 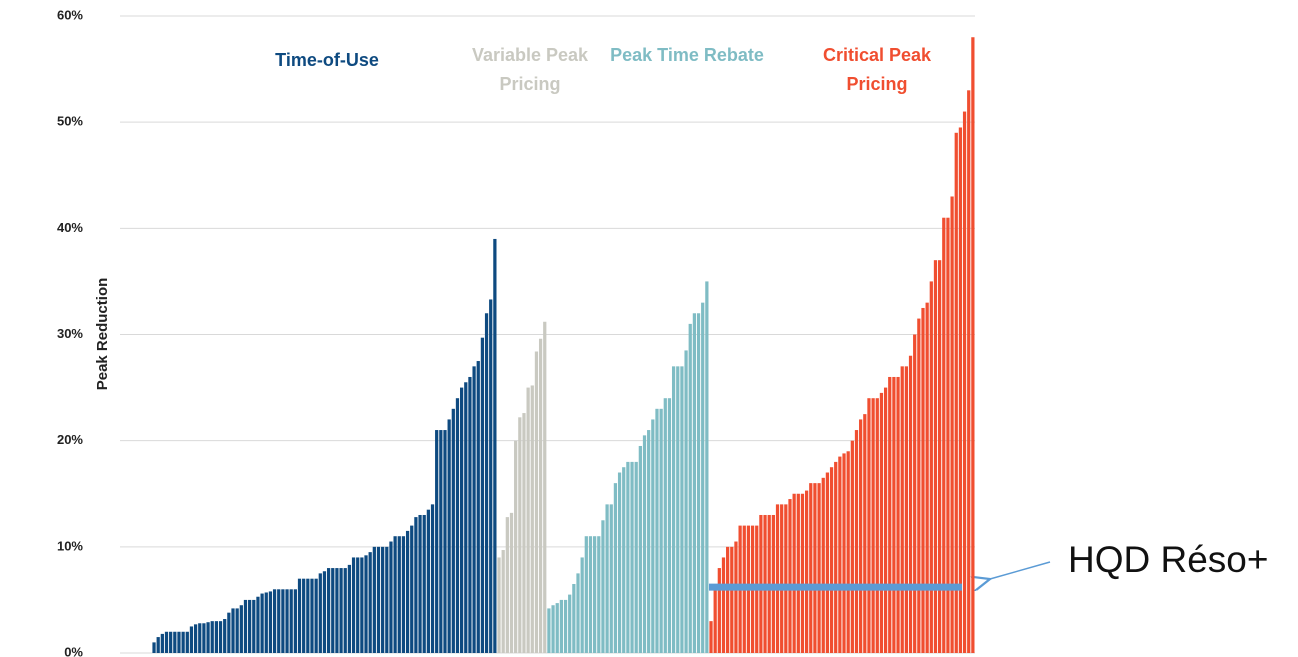 What do you see at coordinates (1168, 559) in the screenshot?
I see `reference-label: HQD Réso+` at bounding box center [1168, 559].